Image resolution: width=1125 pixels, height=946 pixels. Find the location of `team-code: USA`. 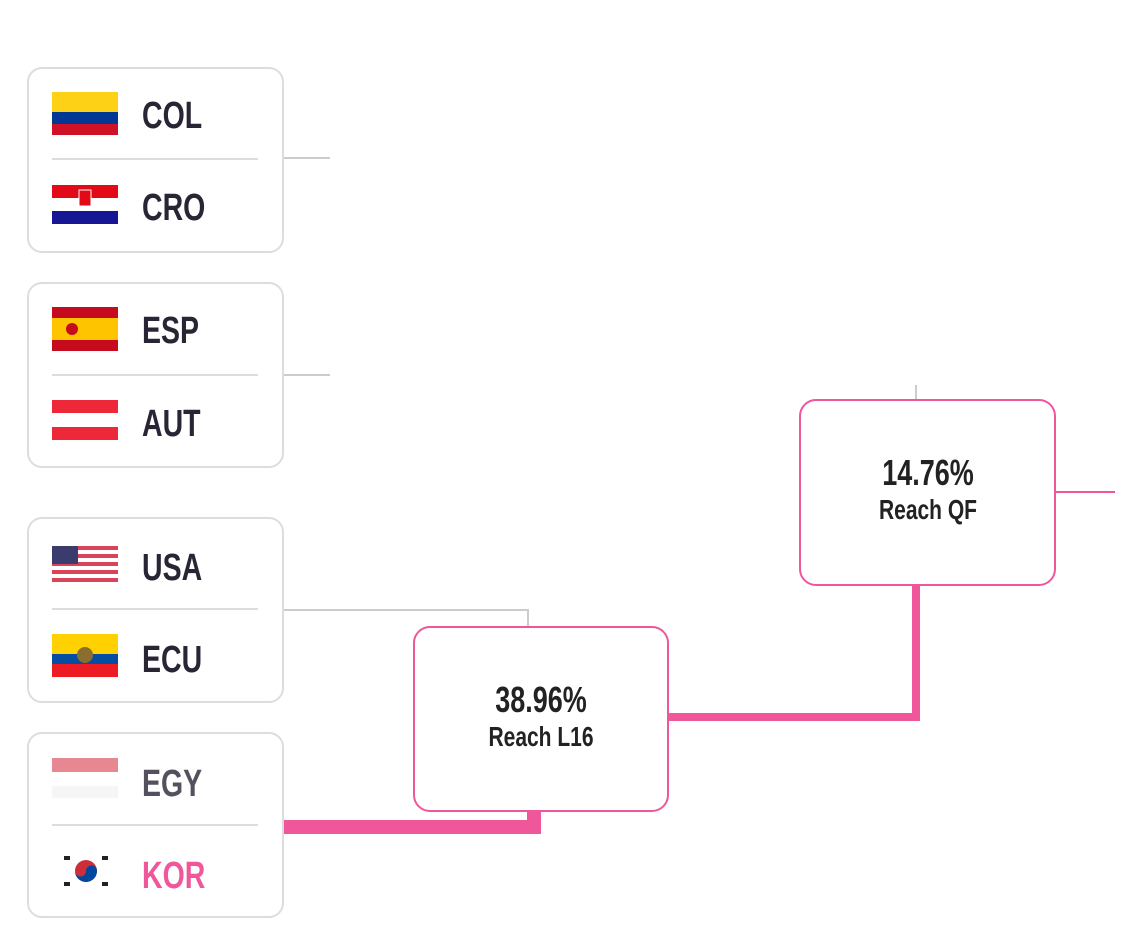

team-code: USA is located at coordinates (172, 568).